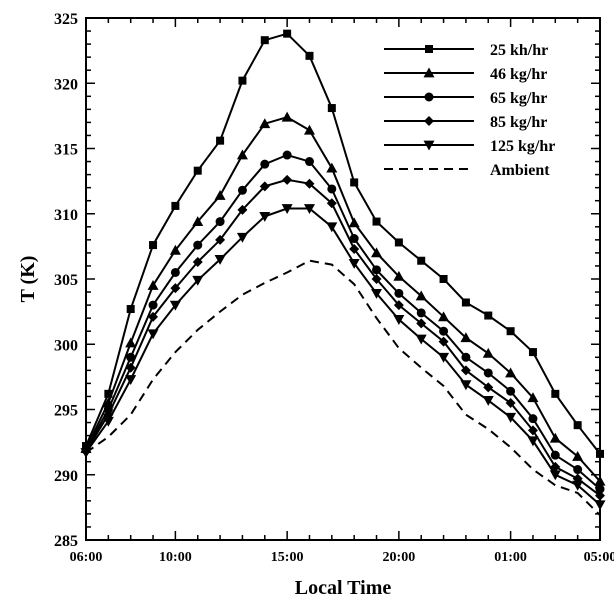 This screenshot has height=605, width=614. What do you see at coordinates (465, 98) in the screenshot?
I see `legend-entry: 65 kg/hr` at bounding box center [465, 98].